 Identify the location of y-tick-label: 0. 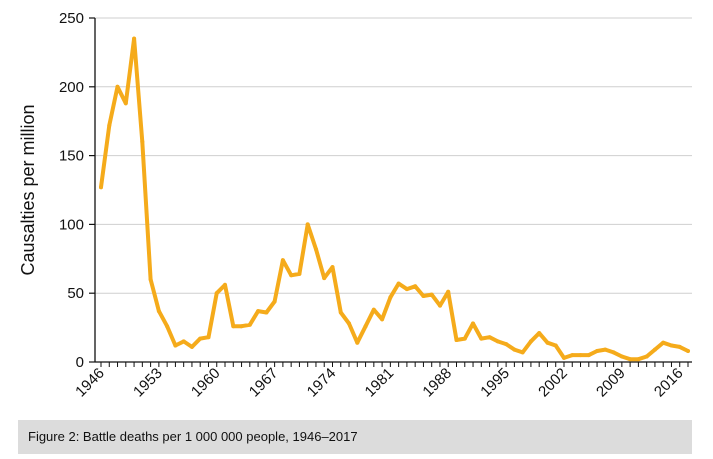
(80, 362).